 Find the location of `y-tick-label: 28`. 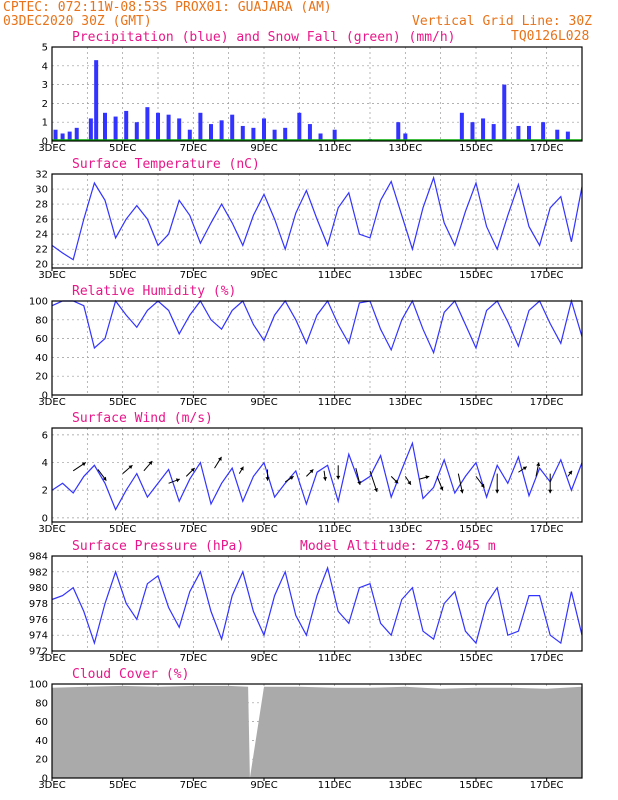

y-tick-label: 28 is located at coordinates (41, 205).